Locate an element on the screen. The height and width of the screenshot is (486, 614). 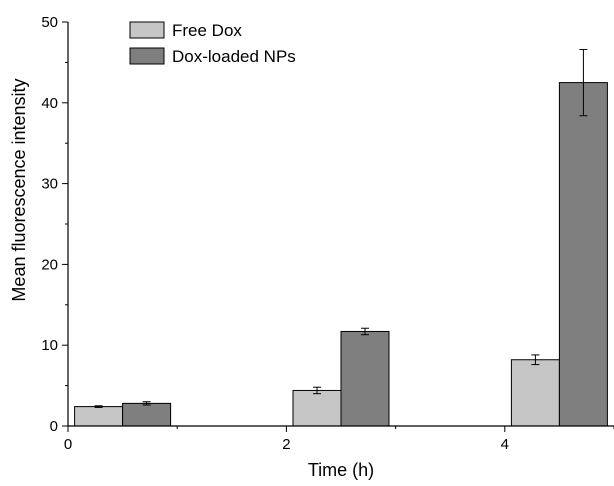
x-tick-label-1: 2 is located at coordinates (286, 444).